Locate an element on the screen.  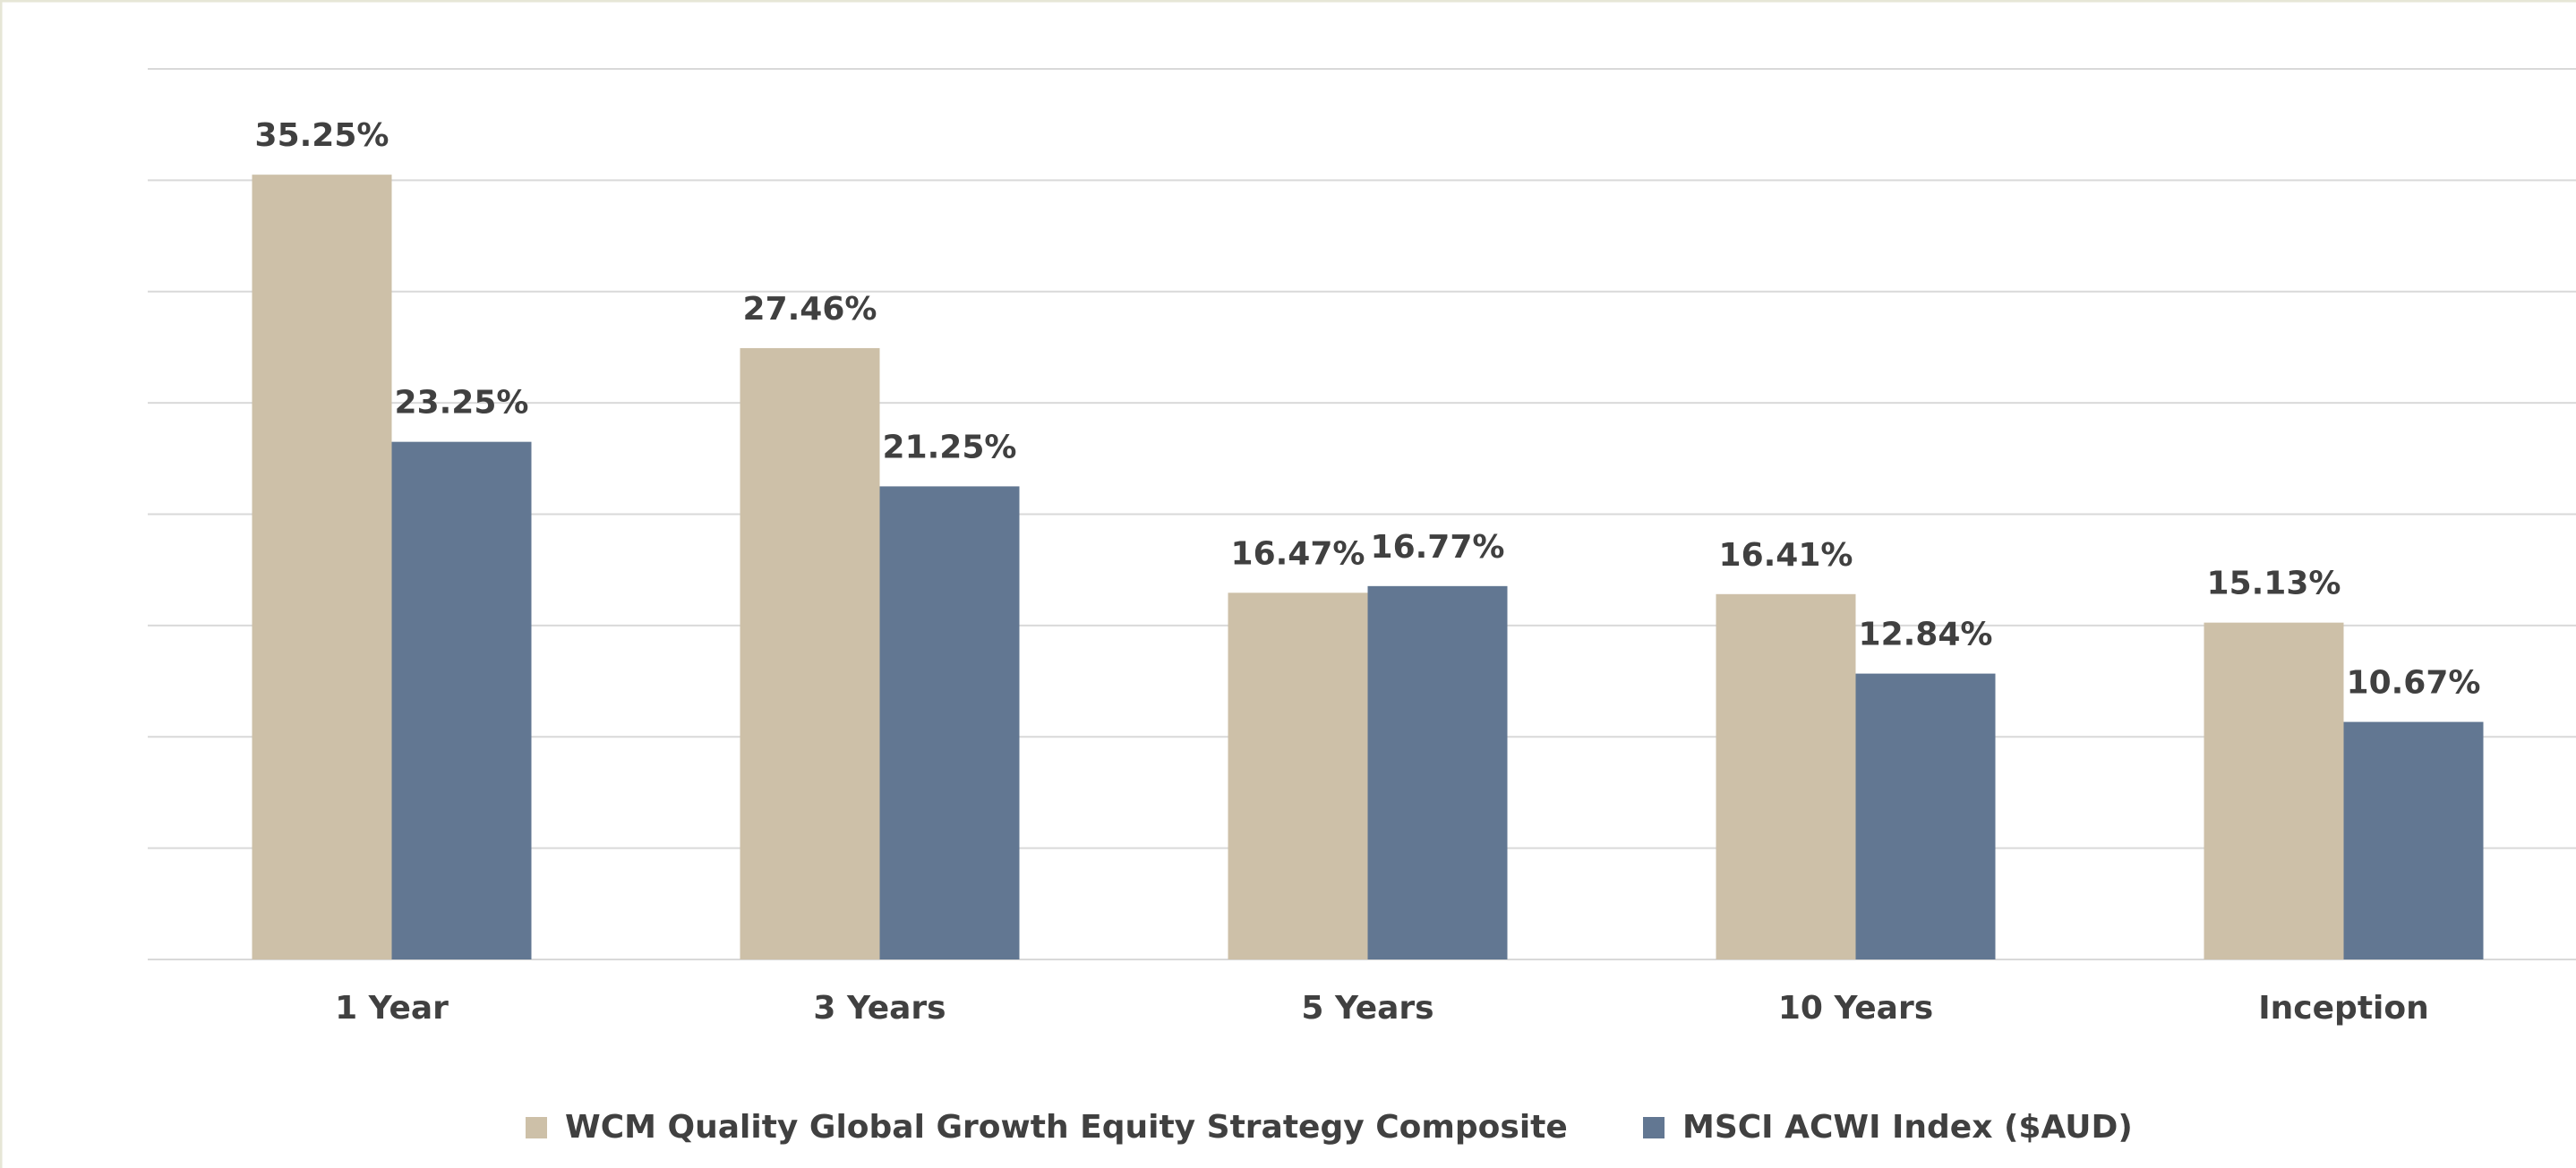
data-label: 12.84% is located at coordinates (1926, 635).